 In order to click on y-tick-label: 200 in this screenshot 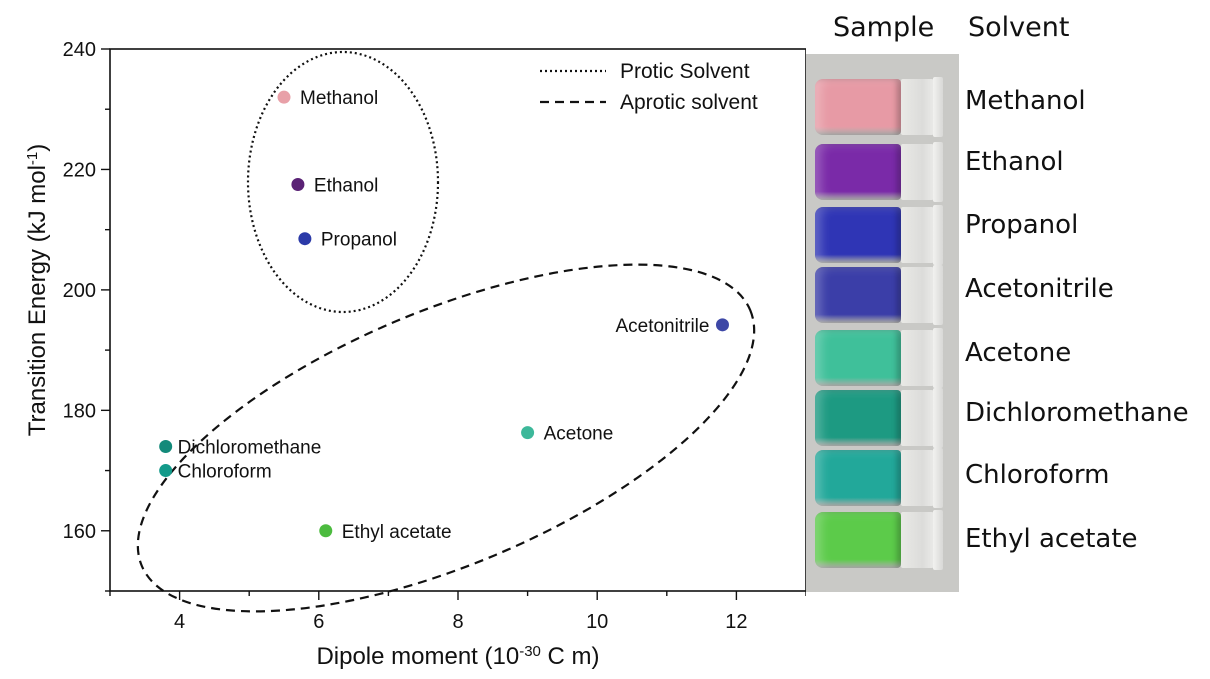, I will do `click(79, 291)`.